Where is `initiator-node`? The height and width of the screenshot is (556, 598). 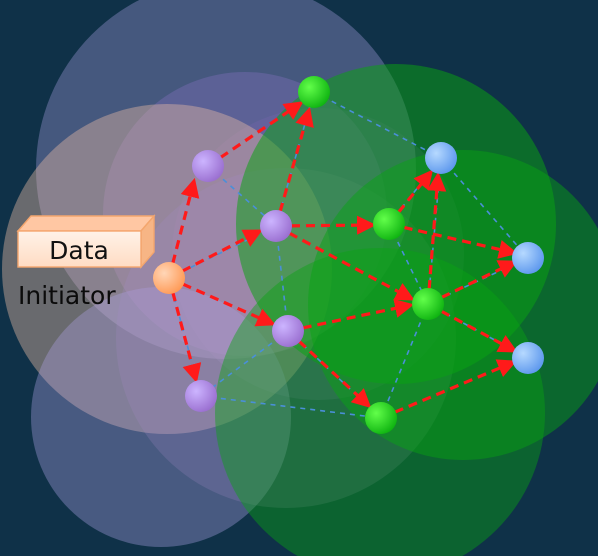 initiator-node is located at coordinates (169, 278).